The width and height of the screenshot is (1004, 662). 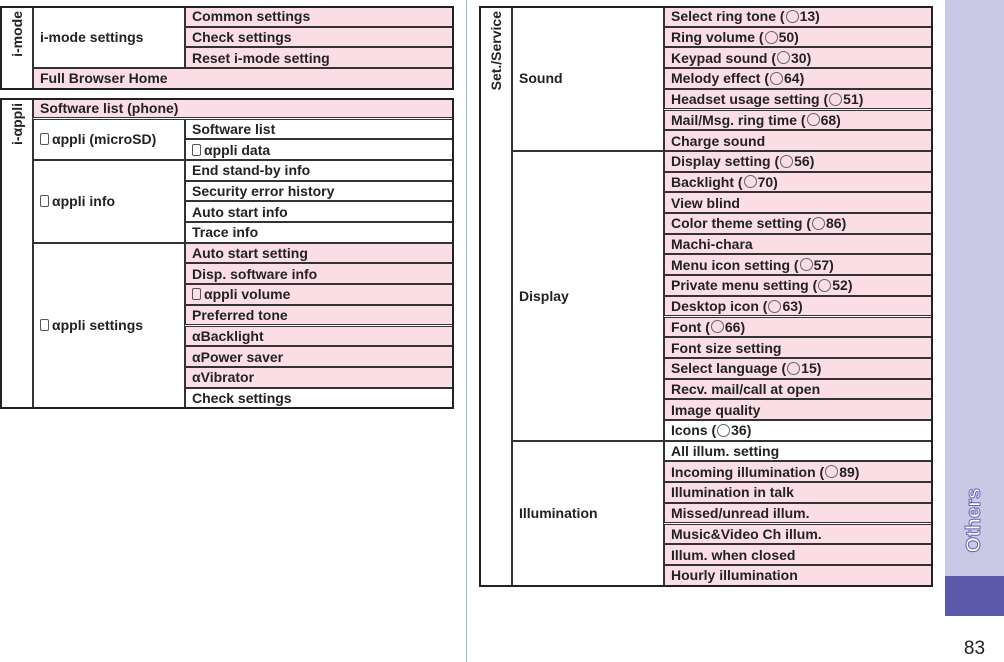 I want to click on side-tab: Others, so click(x=974, y=520).